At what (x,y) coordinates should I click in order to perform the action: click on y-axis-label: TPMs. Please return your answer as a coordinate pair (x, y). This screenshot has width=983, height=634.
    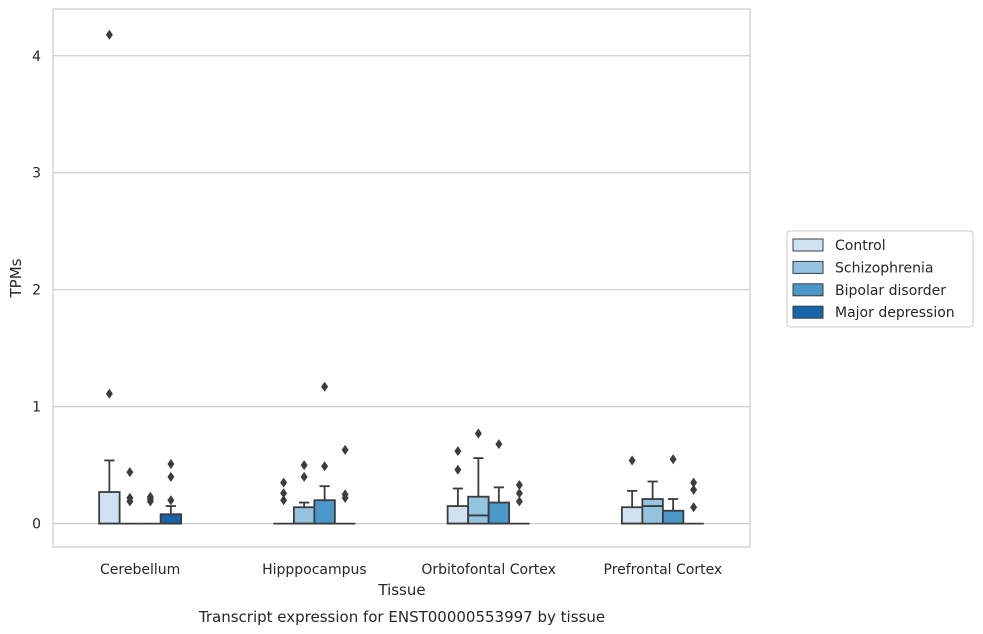
    Looking at the image, I should click on (16, 278).